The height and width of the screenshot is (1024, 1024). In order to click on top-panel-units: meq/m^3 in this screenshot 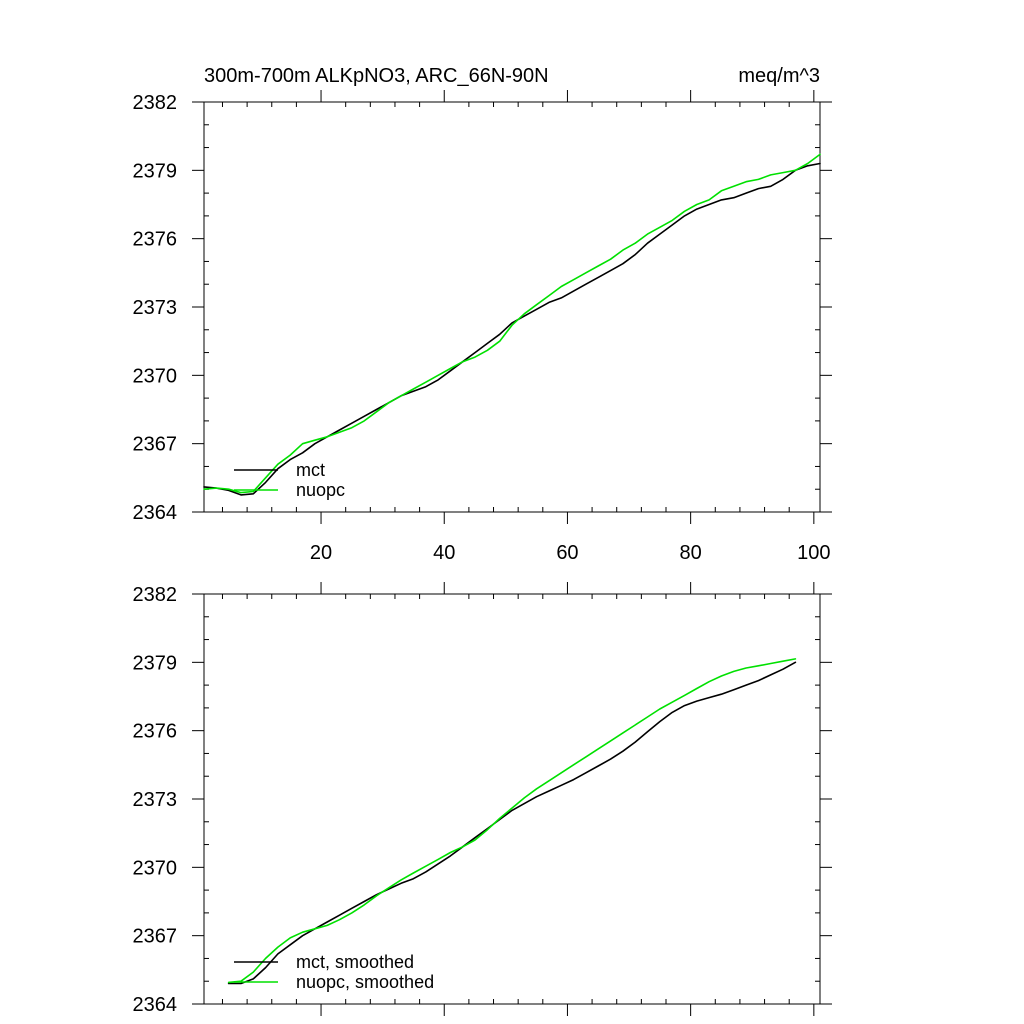, I will do `click(779, 76)`.